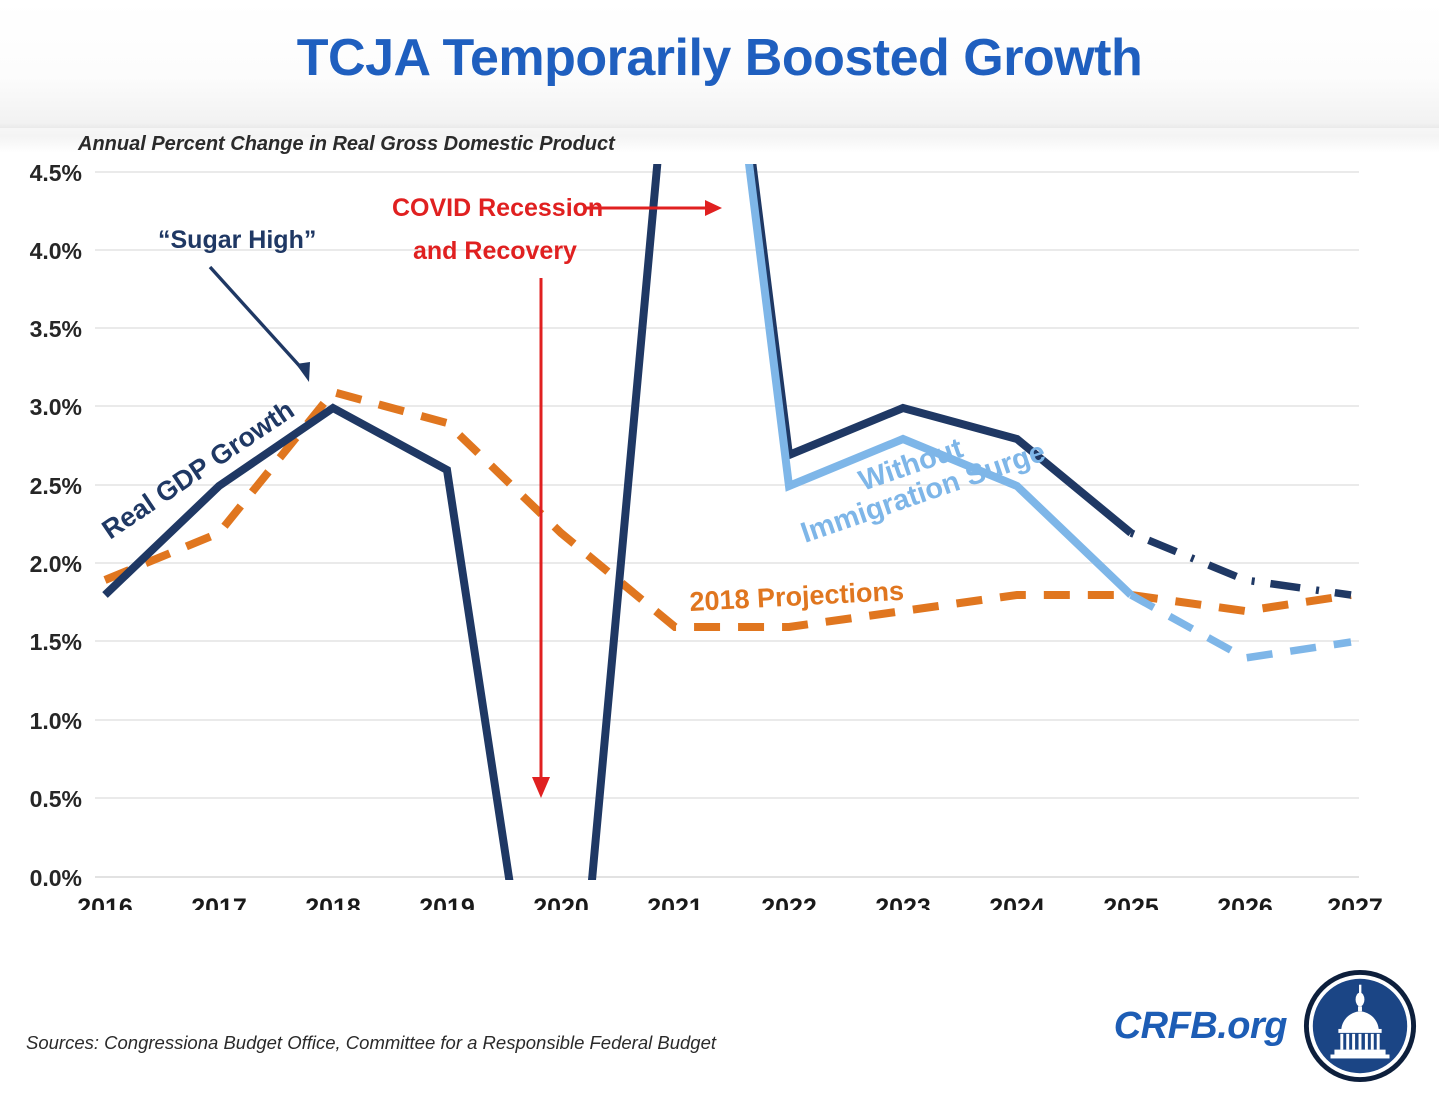 This screenshot has height=1093, width=1439. Describe the element at coordinates (56, 878) in the screenshot. I see `y-tick-label: 0.0%` at that location.